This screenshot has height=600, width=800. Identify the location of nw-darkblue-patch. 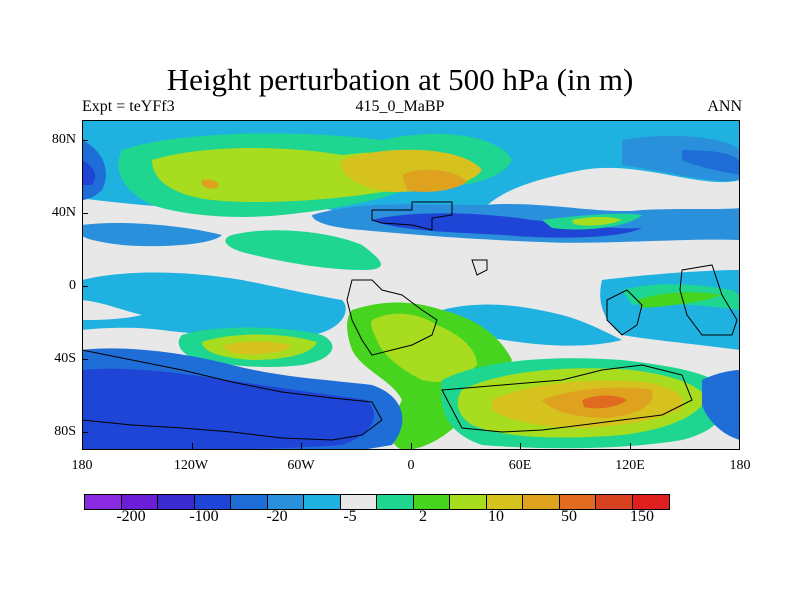
(89, 172).